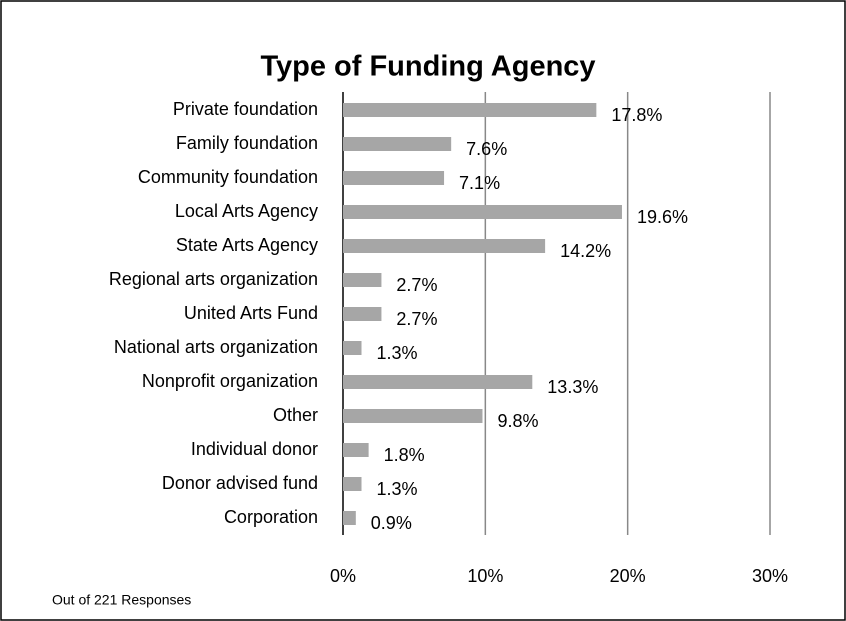  I want to click on y-tick-label: Private foundation, so click(245, 109).